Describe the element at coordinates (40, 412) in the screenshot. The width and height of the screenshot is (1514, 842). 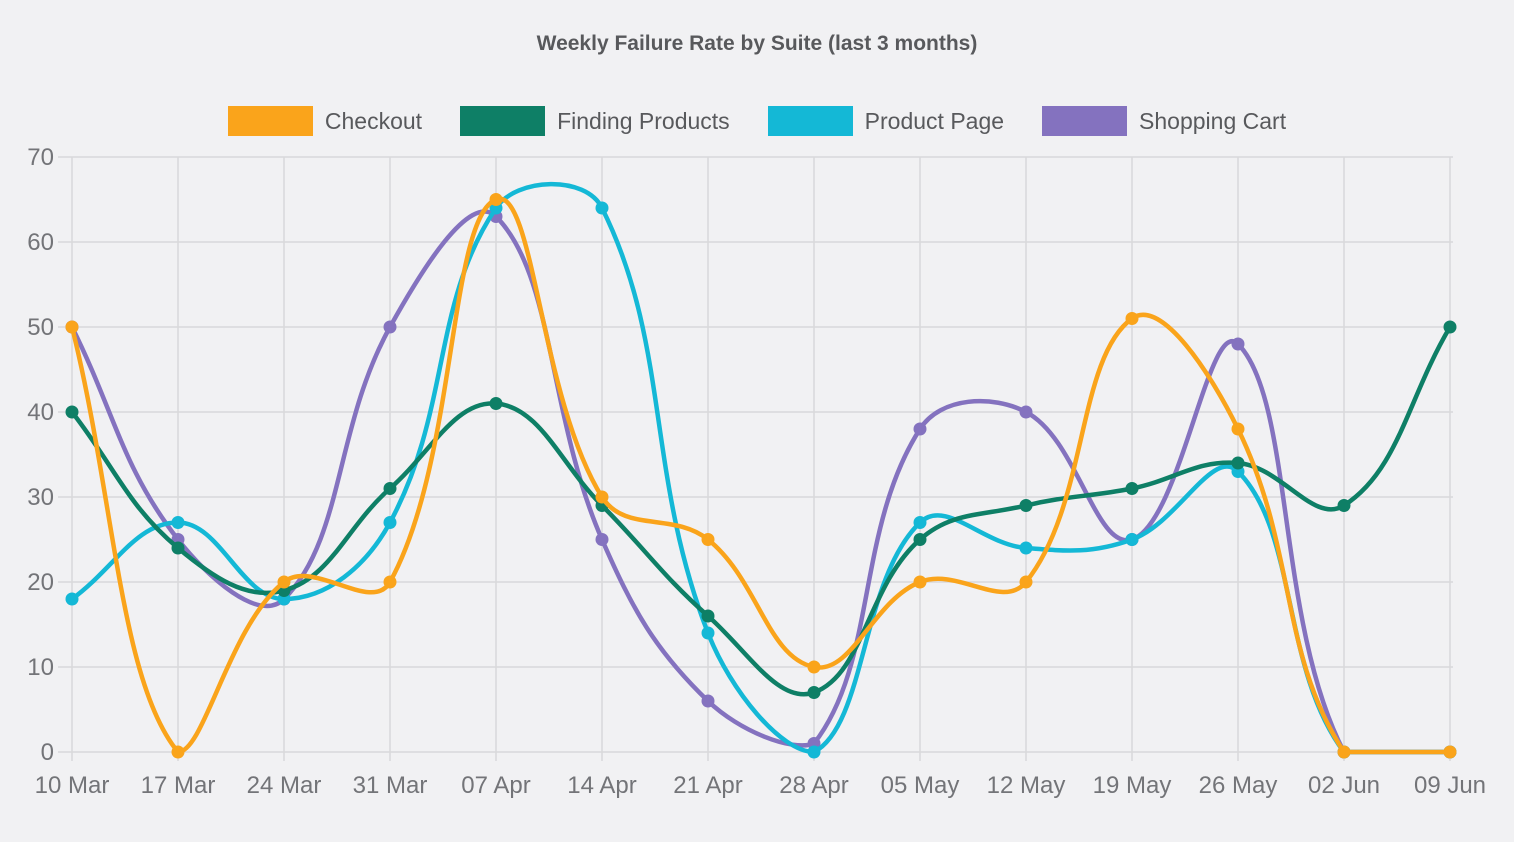
I see `y-axis-label: 40` at that location.